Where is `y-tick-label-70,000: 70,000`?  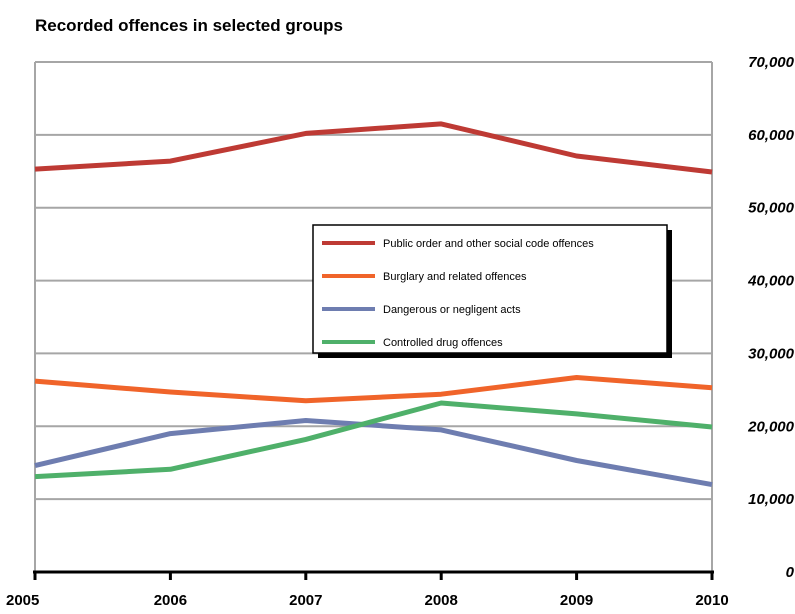
y-tick-label-70,000: 70,000 is located at coordinates (771, 62).